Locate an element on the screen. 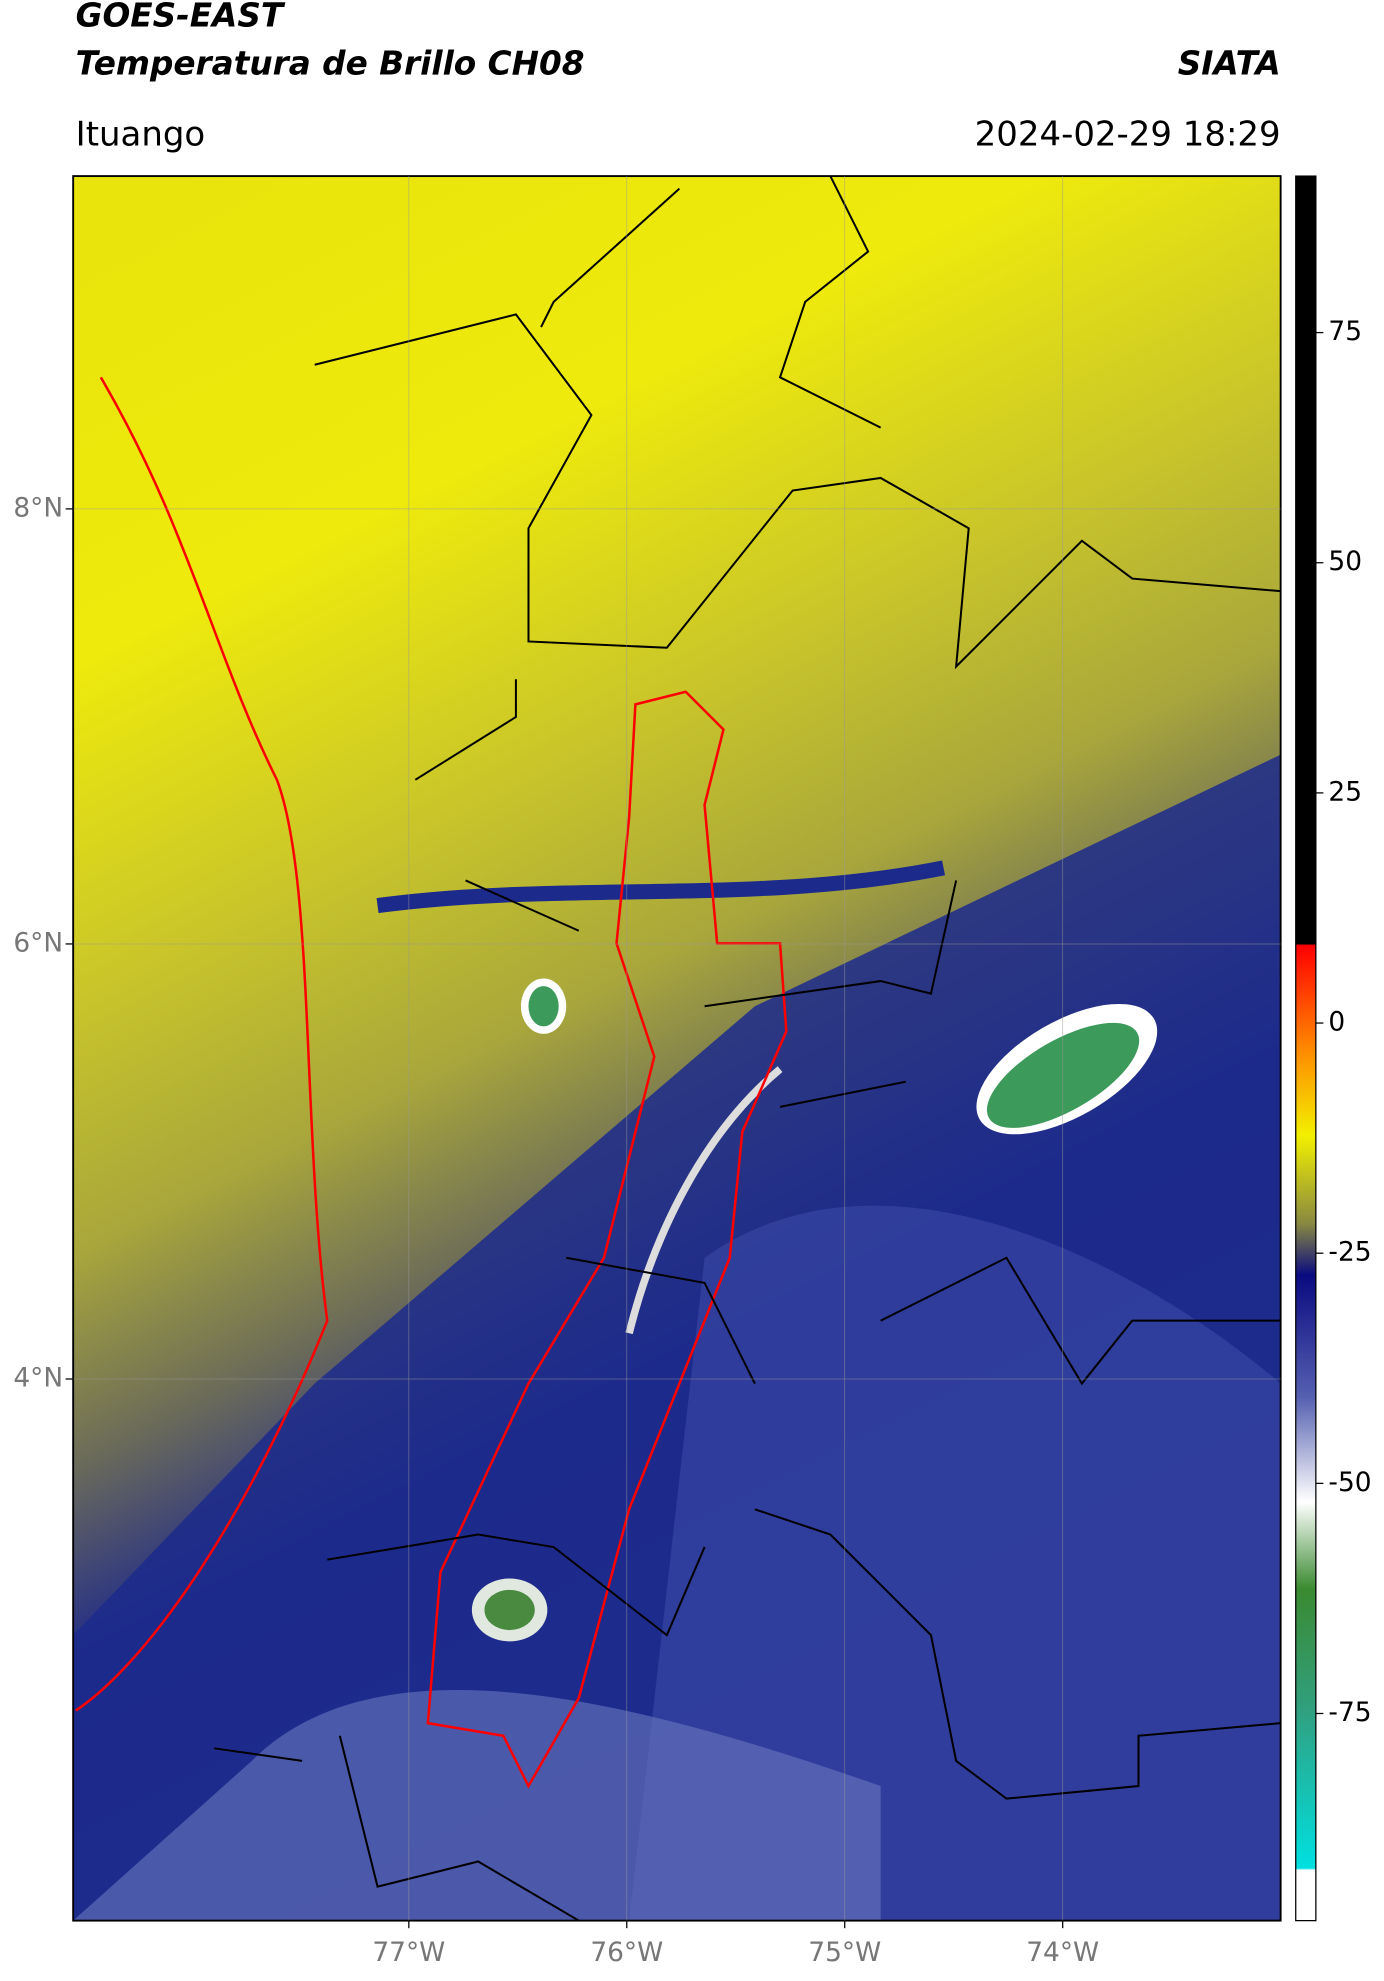  title-line1: GOES-EAST is located at coordinates (181, 17).